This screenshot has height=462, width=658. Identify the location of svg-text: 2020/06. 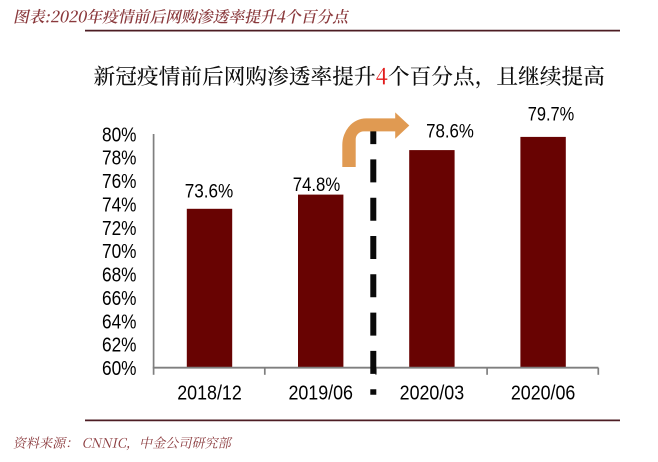
(543, 394).